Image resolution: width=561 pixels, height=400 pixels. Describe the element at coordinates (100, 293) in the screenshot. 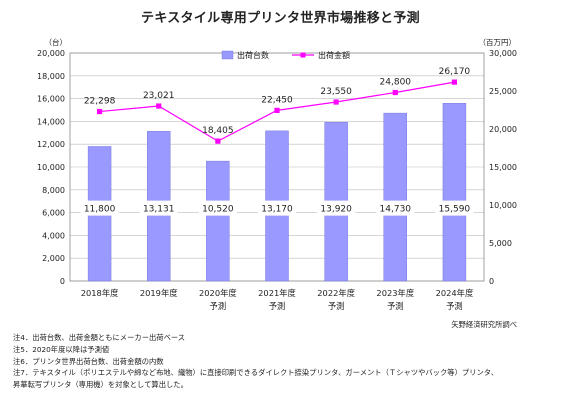

I see `x-axis-tick-label: 2018年度` at that location.